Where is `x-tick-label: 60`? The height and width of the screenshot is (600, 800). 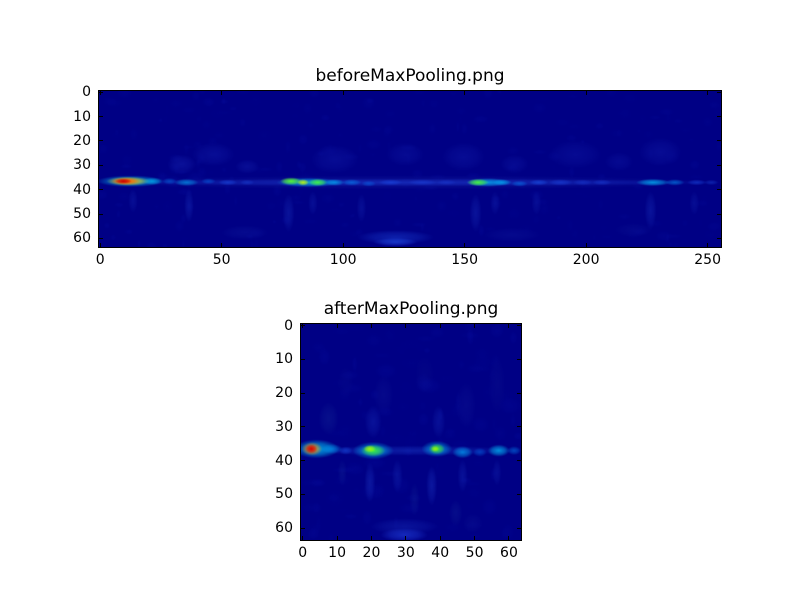 x-tick-label: 60 is located at coordinates (509, 553).